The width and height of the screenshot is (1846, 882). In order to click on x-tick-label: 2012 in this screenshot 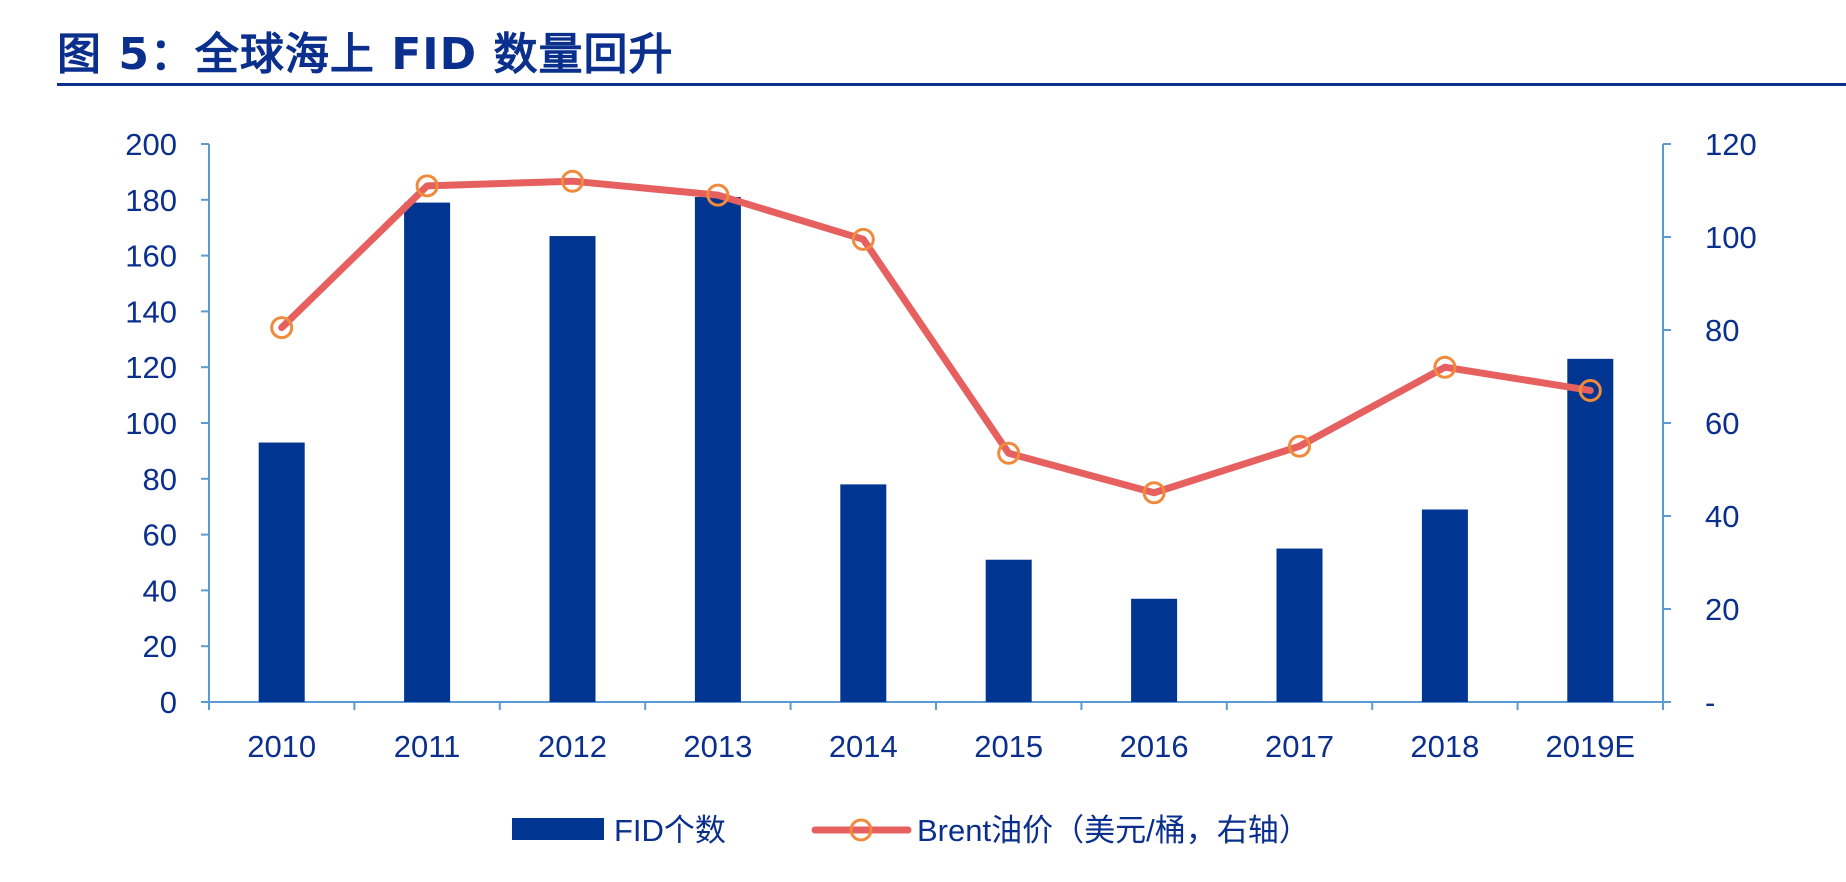, I will do `click(572, 746)`.